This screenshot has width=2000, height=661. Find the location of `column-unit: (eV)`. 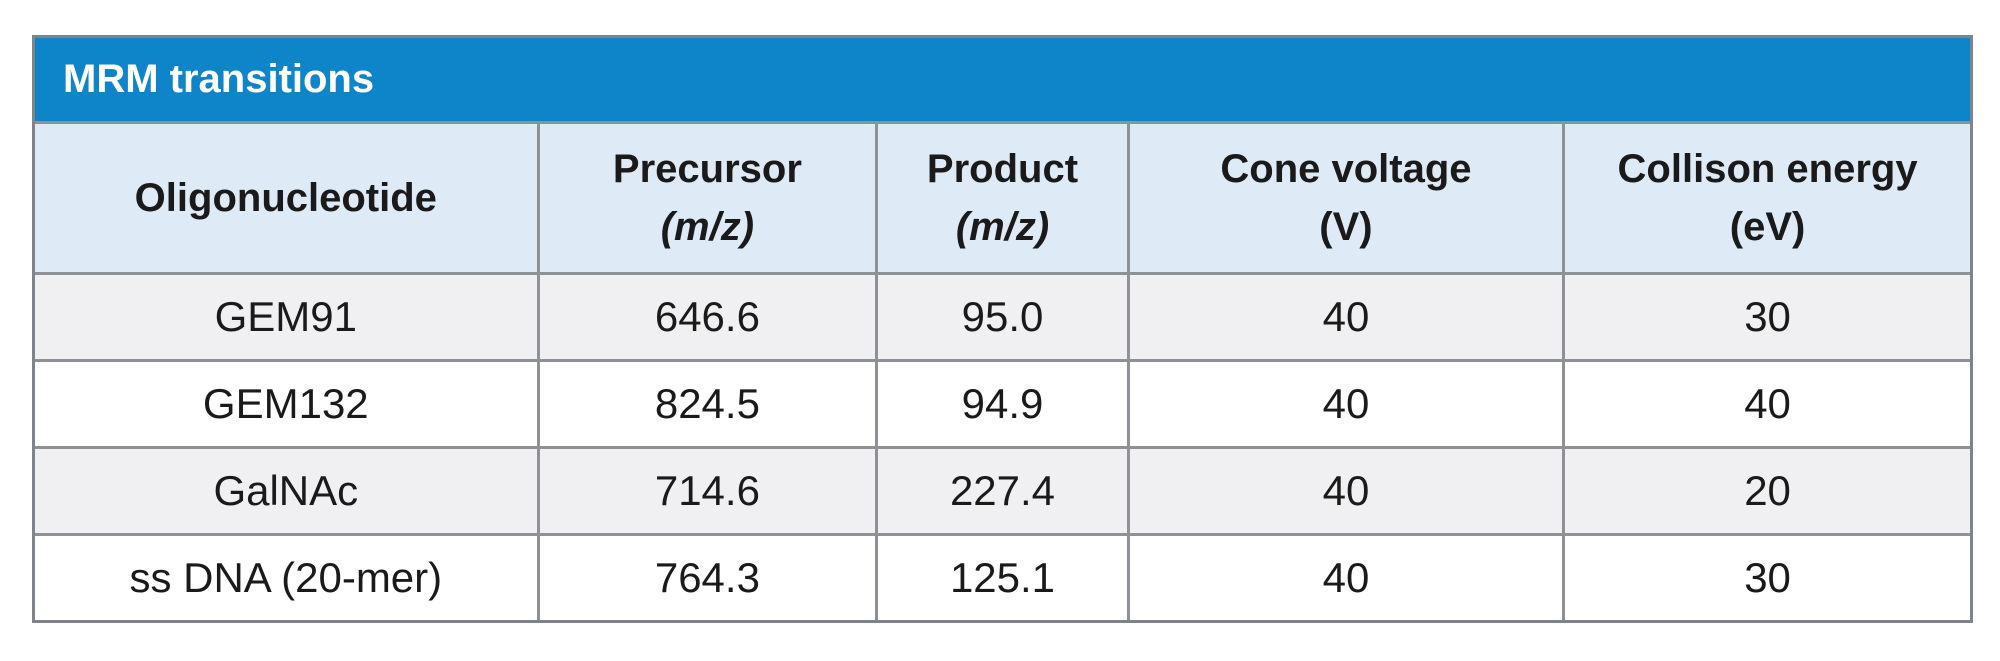

column-unit: (eV) is located at coordinates (1767, 227).